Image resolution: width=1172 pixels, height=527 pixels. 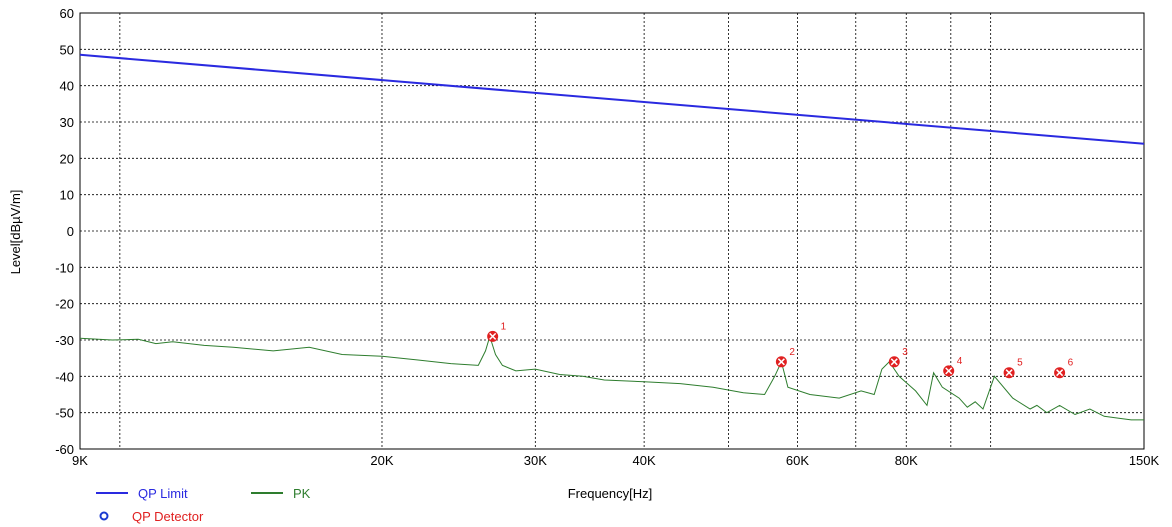 What do you see at coordinates (1144, 460) in the screenshot?
I see `x-tick-label: 150K` at bounding box center [1144, 460].